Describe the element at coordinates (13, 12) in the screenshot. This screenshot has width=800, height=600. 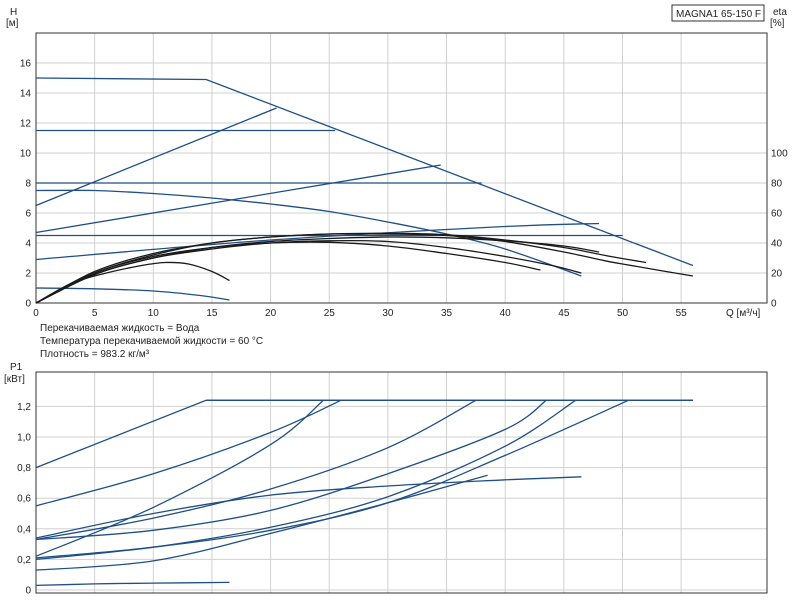
I see `y-axis-label-h: H` at that location.